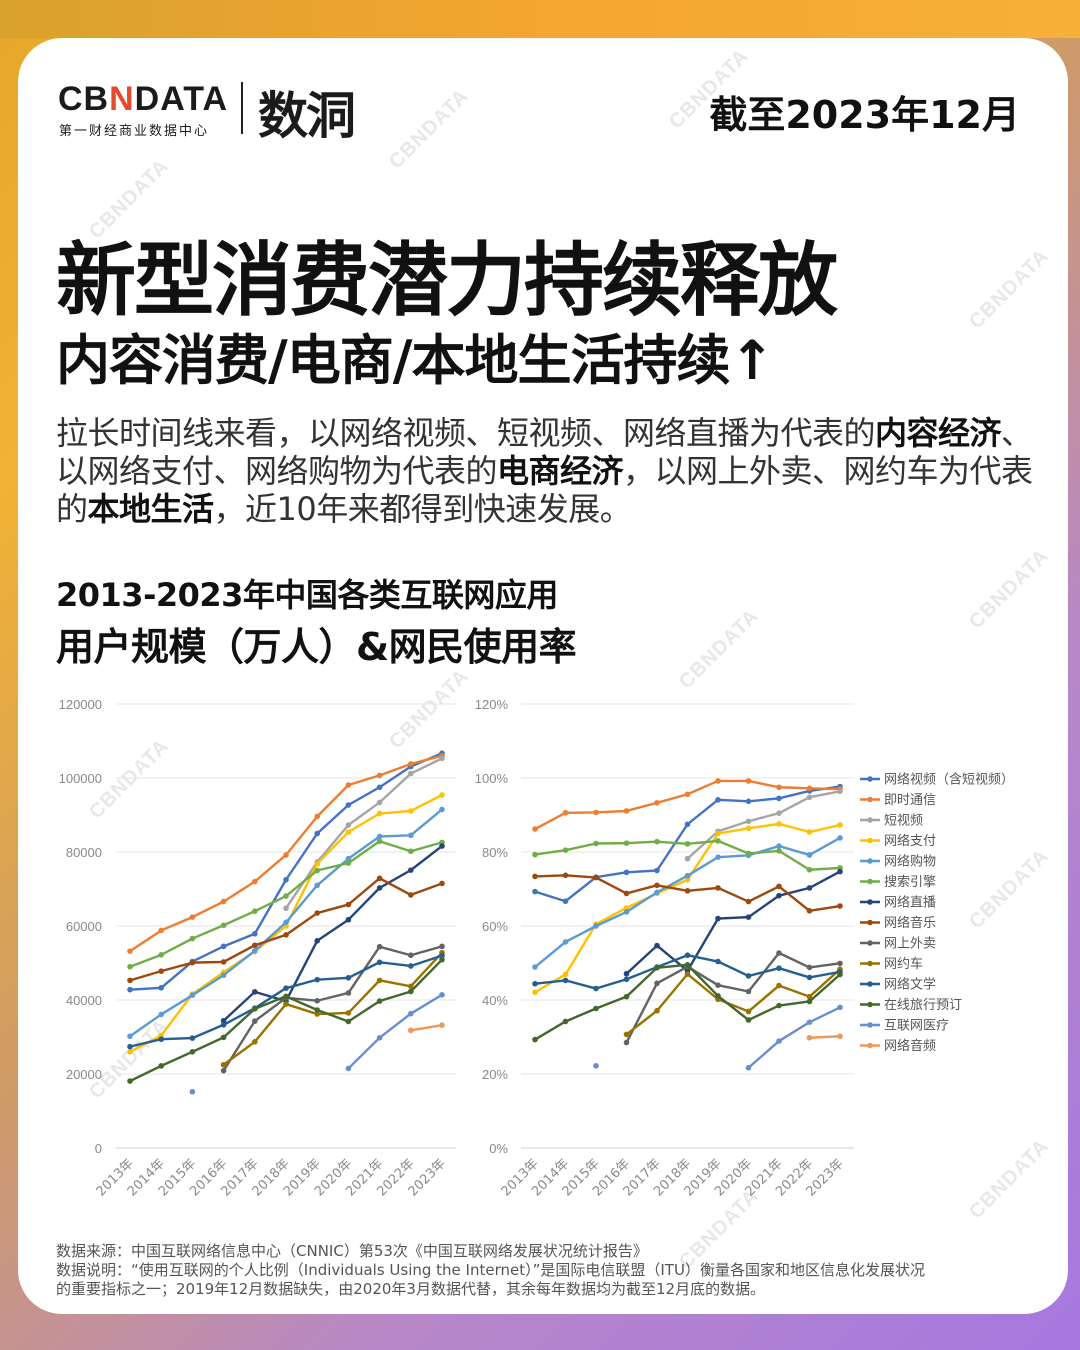 This screenshot has height=1350, width=1080. What do you see at coordinates (84, 926) in the screenshot?
I see `y-tick-label: 60000` at bounding box center [84, 926].